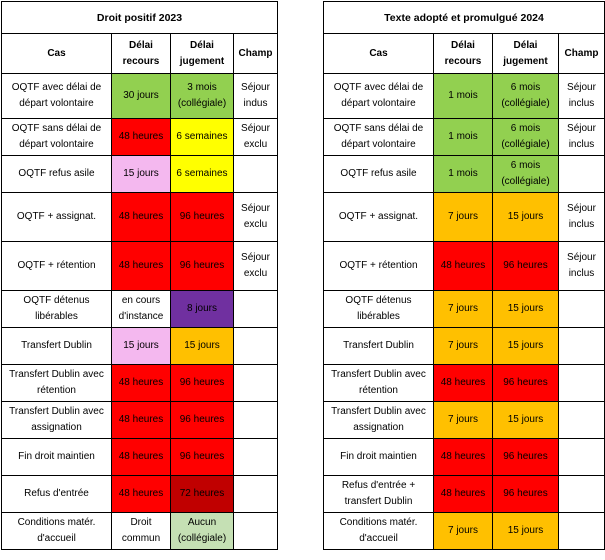  I want to click on delai-recours-cell: 30 jours, so click(141, 96).